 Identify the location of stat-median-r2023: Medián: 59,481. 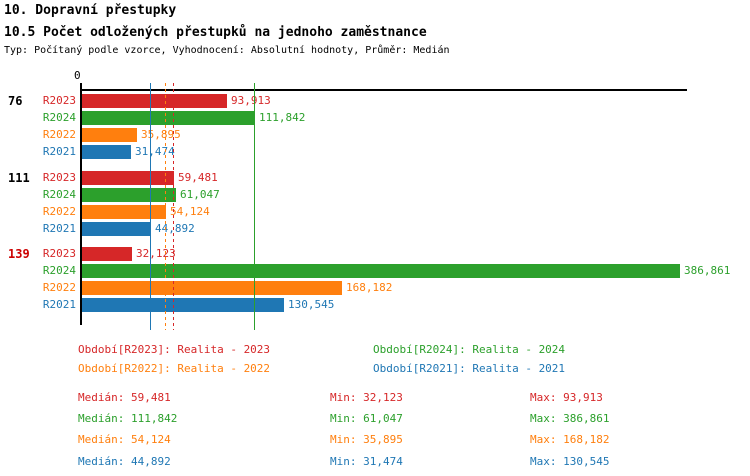
(124, 397).